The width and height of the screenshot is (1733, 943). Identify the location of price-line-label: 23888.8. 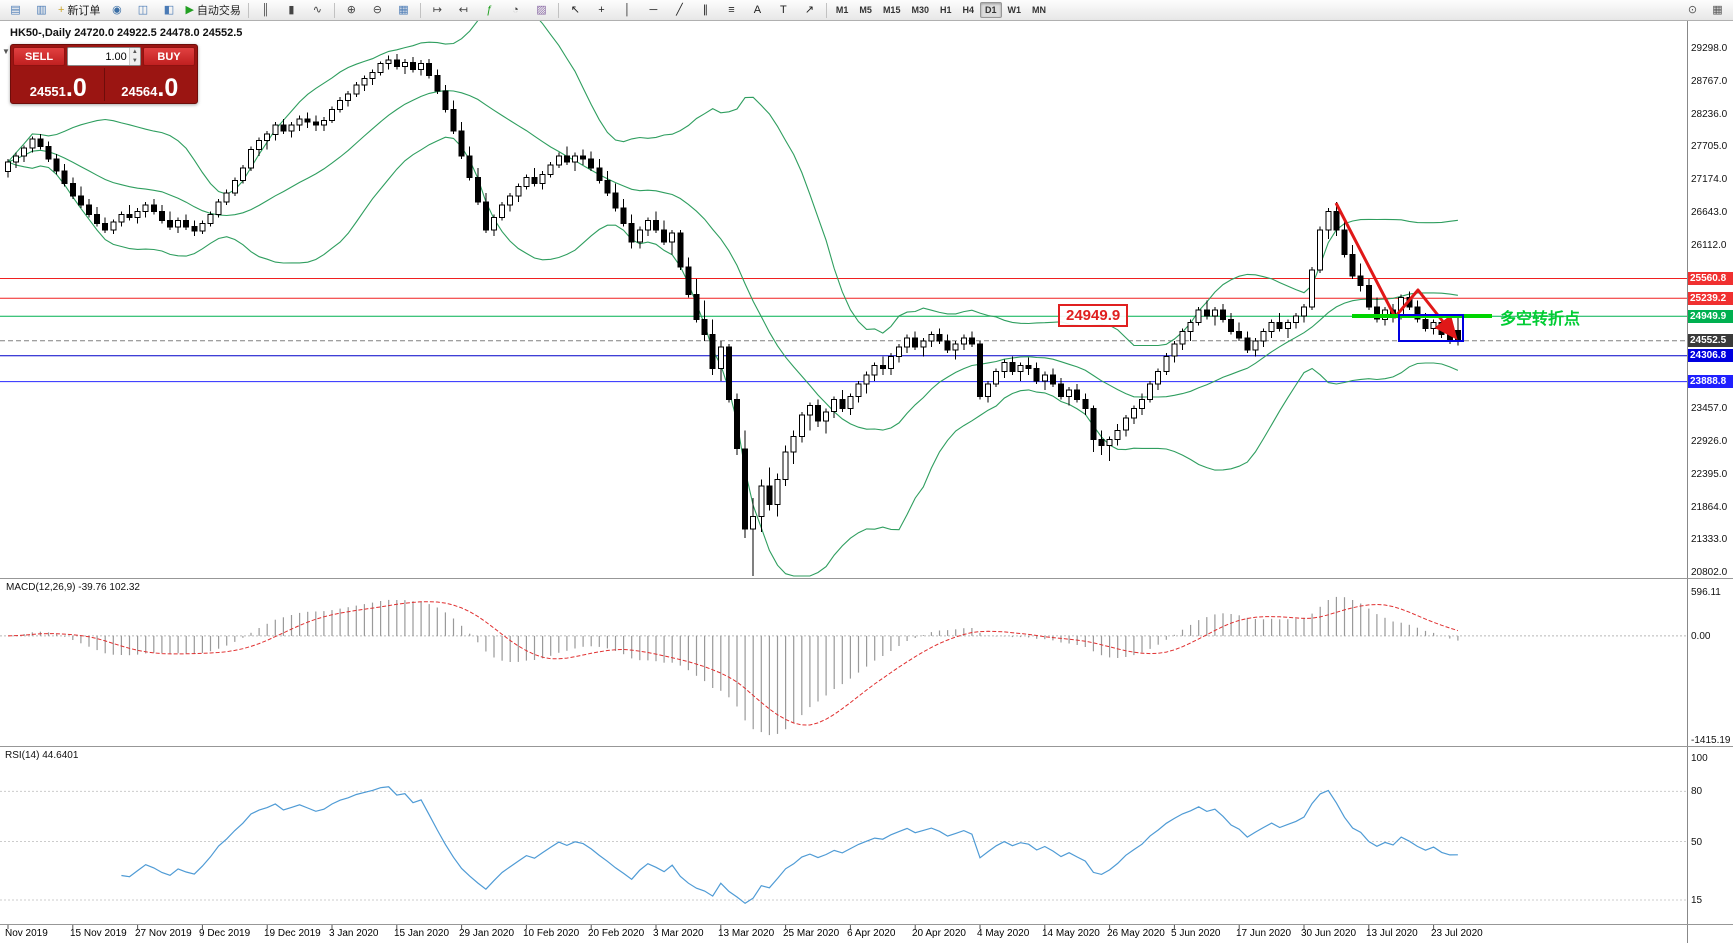
(1710, 381).